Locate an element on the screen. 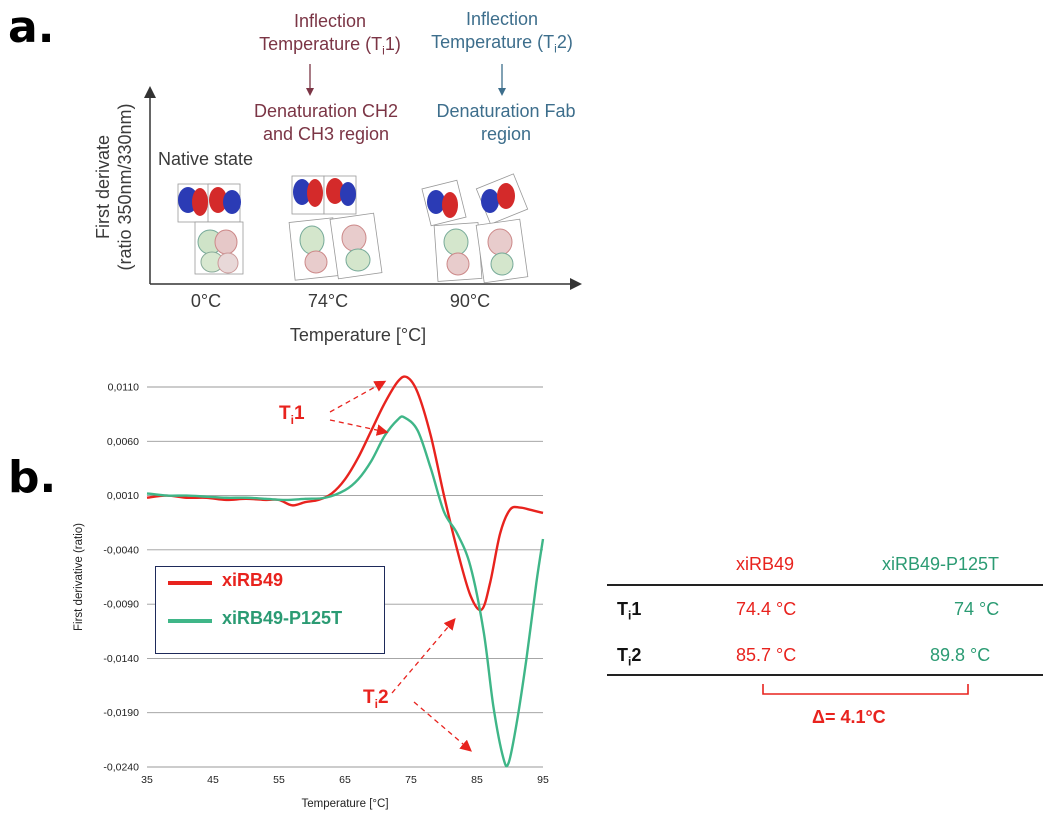  legend-swatch-xirb49 is located at coordinates (190, 583).